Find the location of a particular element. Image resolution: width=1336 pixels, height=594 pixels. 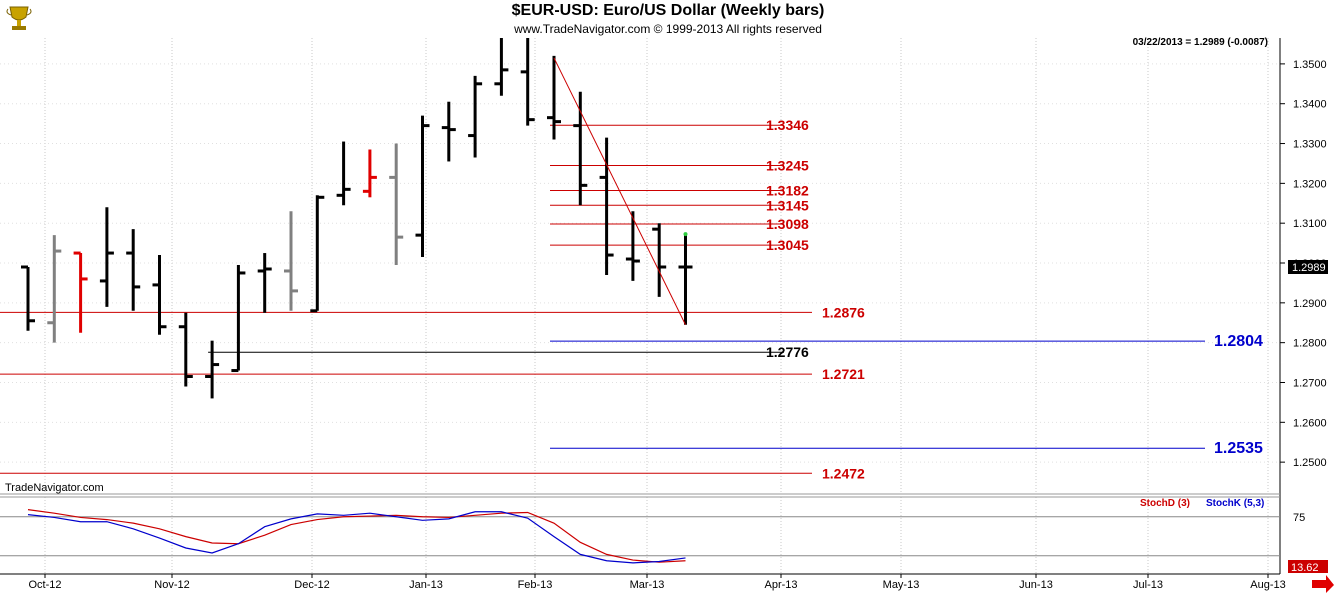

x-tick-label: Oct-12 is located at coordinates (44, 585).